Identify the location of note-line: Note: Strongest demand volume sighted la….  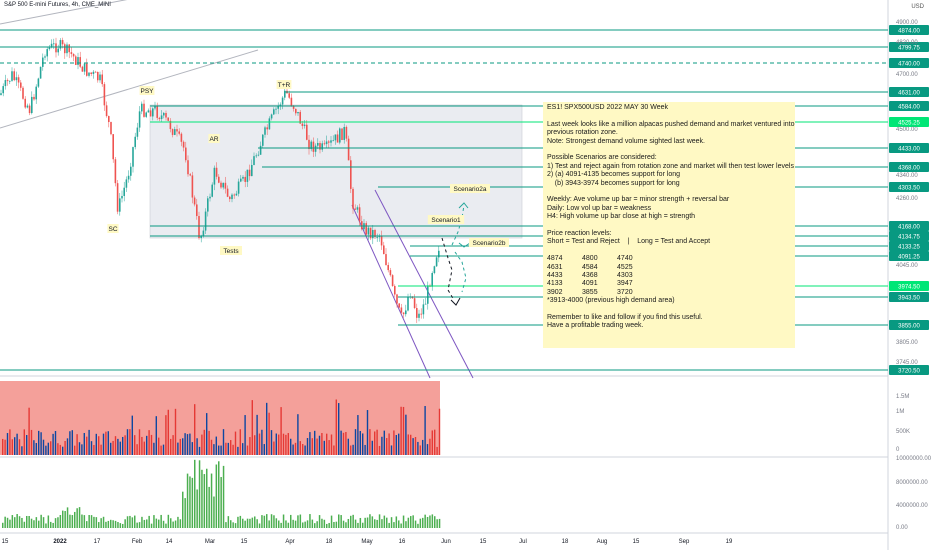
(626, 141).